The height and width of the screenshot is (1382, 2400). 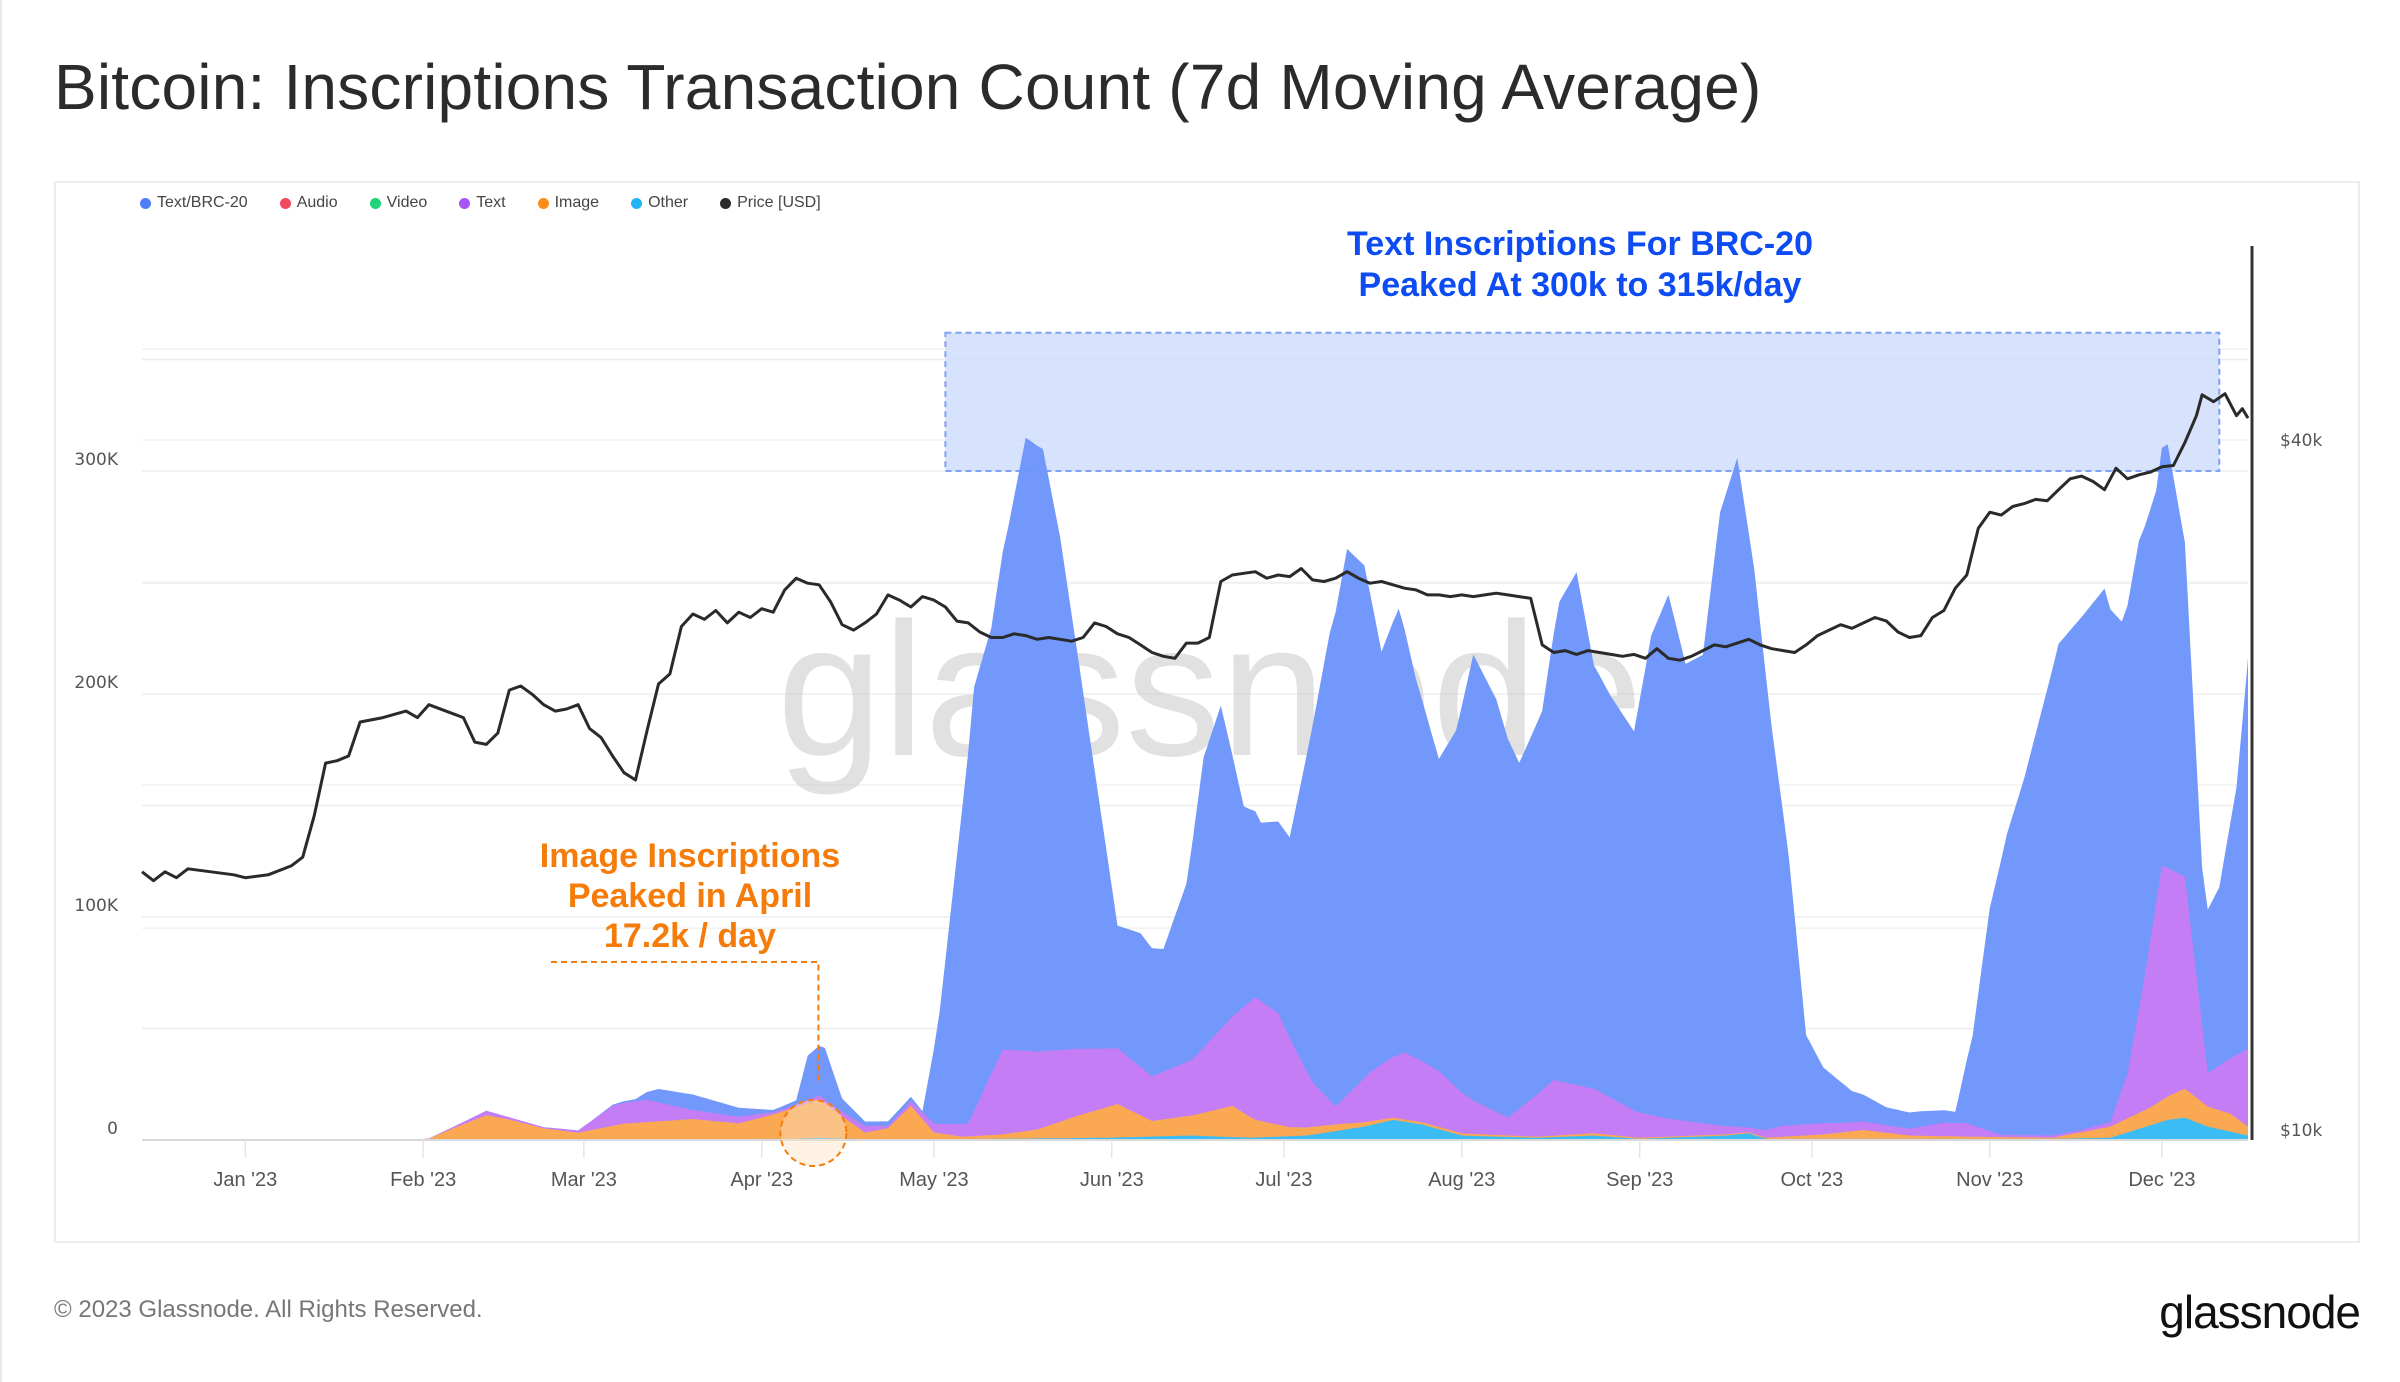 I want to click on legend-item-price: Price [USD], so click(x=770, y=203).